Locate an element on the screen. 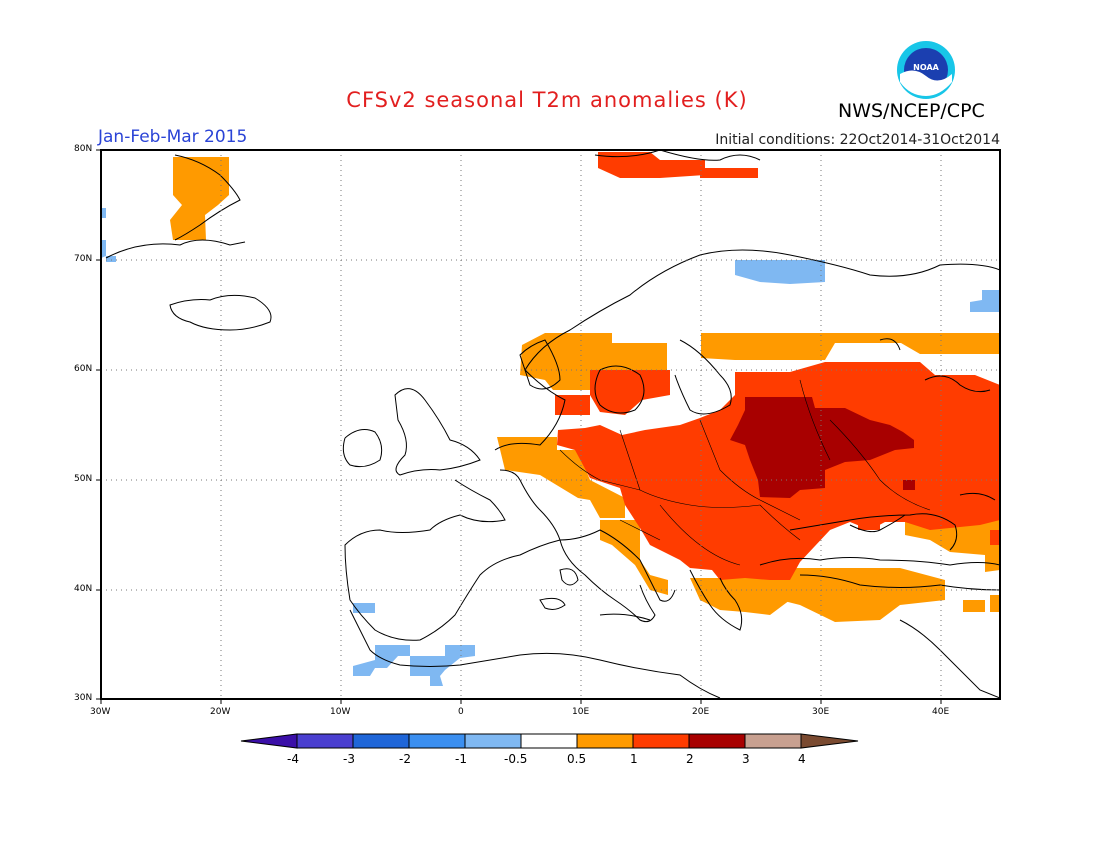 The image size is (1100, 850). agency-label: NWS/NCEP/CPC is located at coordinates (911, 111).